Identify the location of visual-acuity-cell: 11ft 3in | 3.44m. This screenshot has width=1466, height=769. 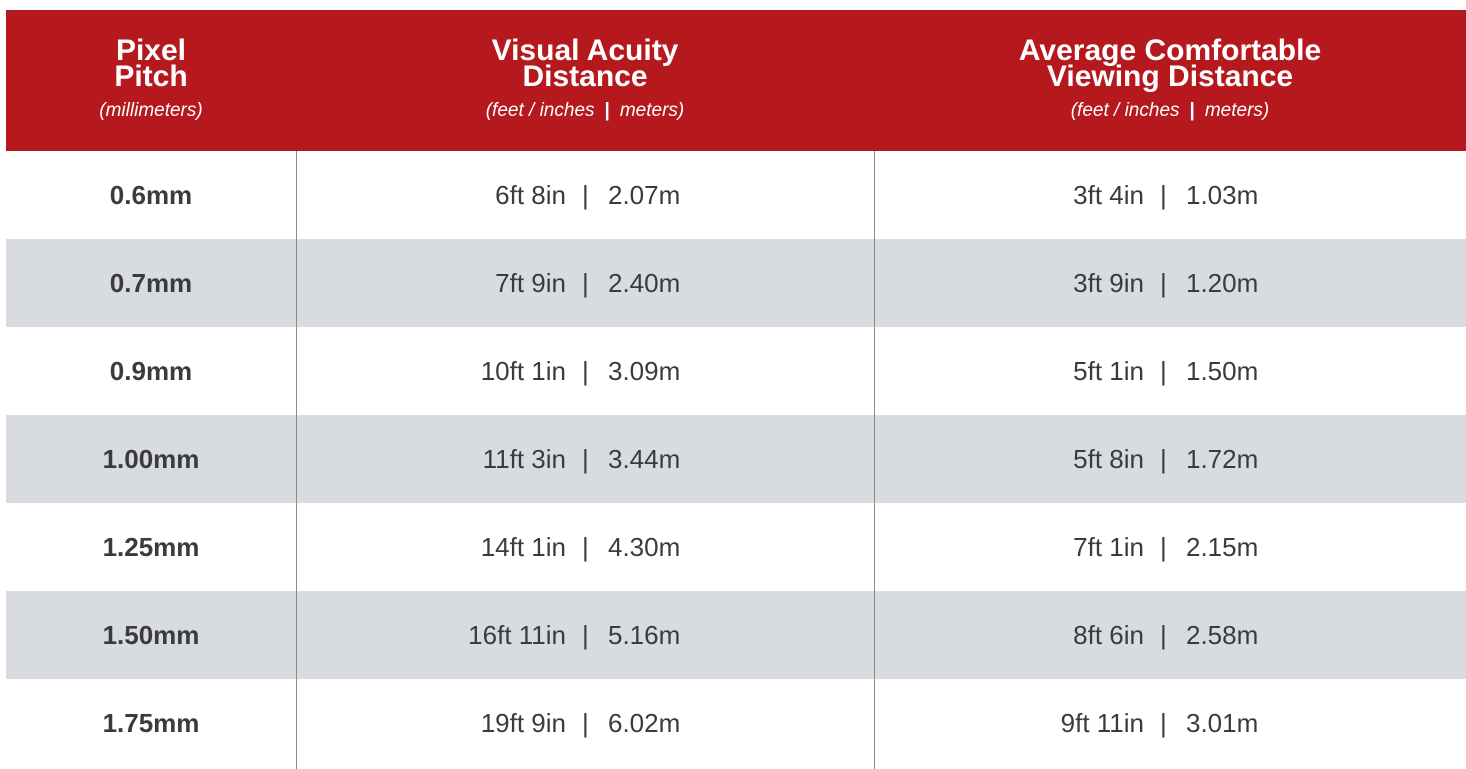
(585, 459).